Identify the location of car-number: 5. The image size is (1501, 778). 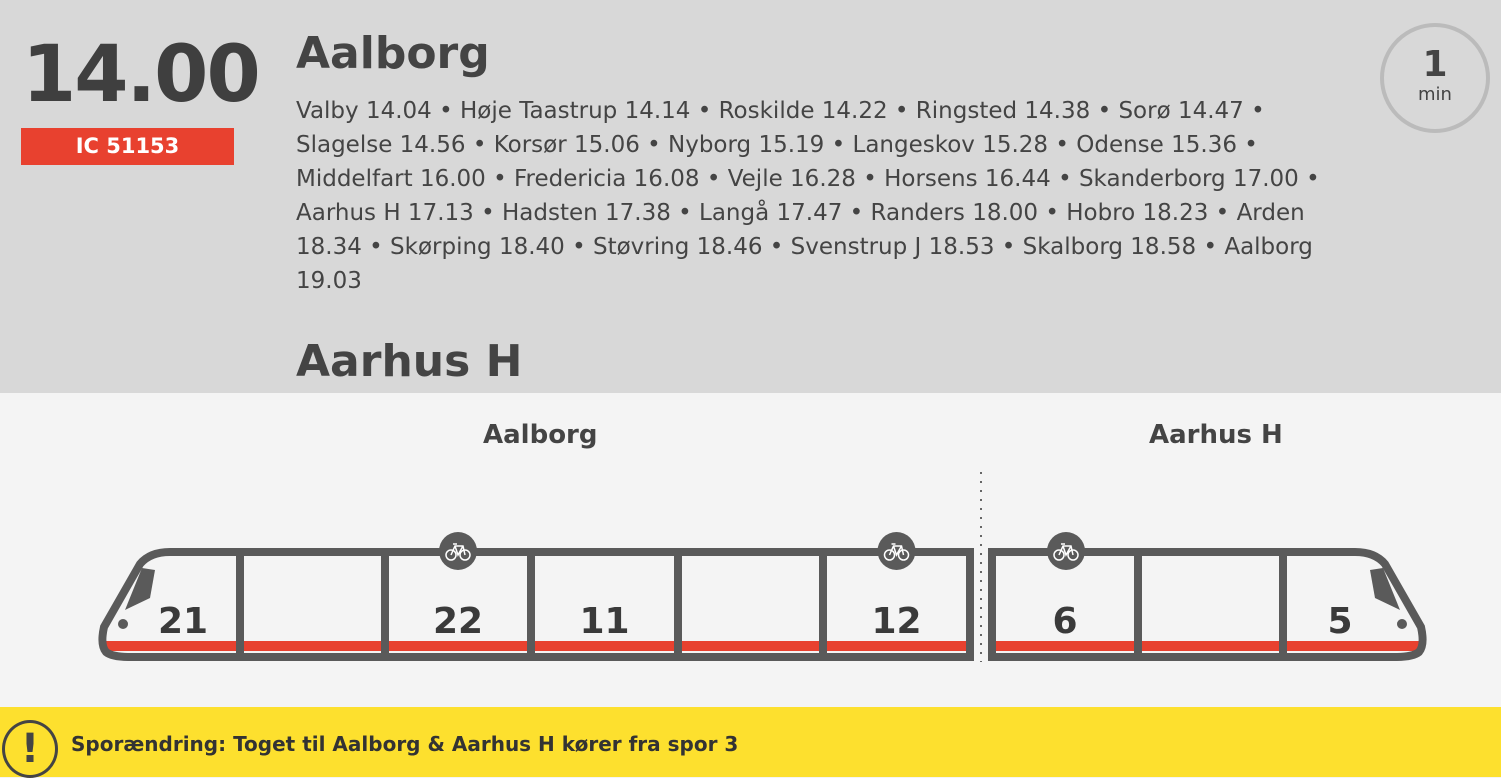
(1339, 621).